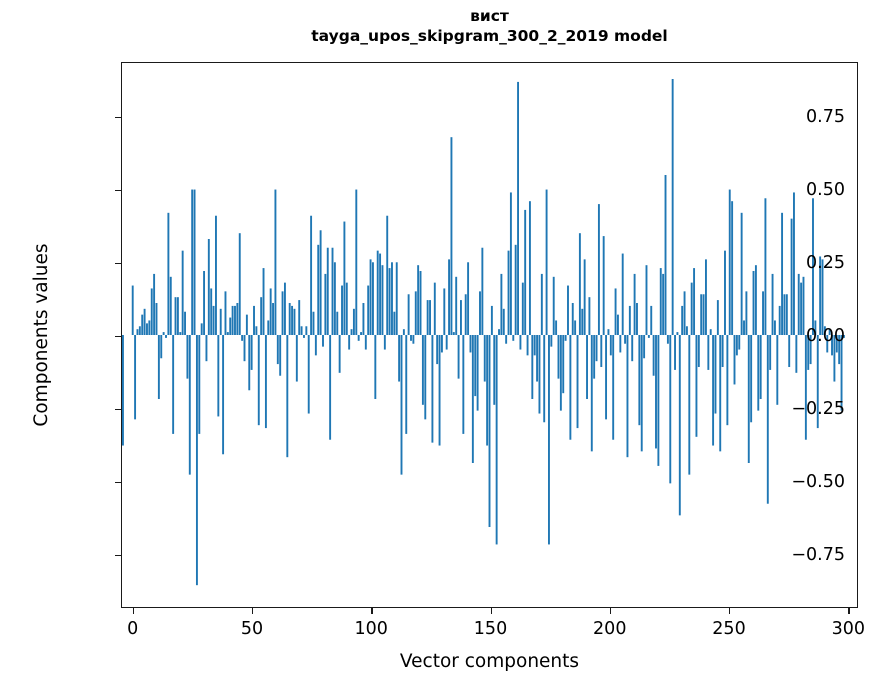  Describe the element at coordinates (133, 629) in the screenshot. I see `x-tick-label: 0` at that location.